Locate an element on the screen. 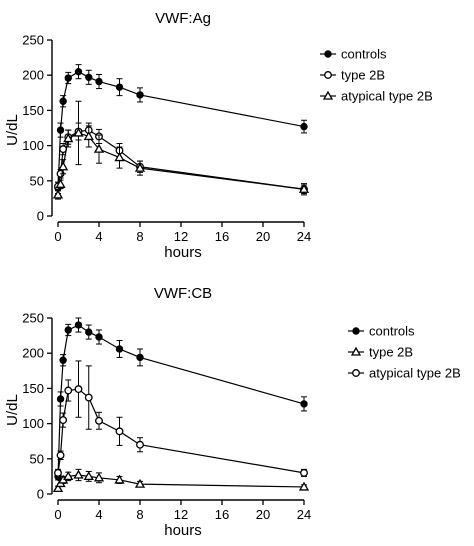 The height and width of the screenshot is (546, 474). y-tick-label: 200 is located at coordinates (33, 353).